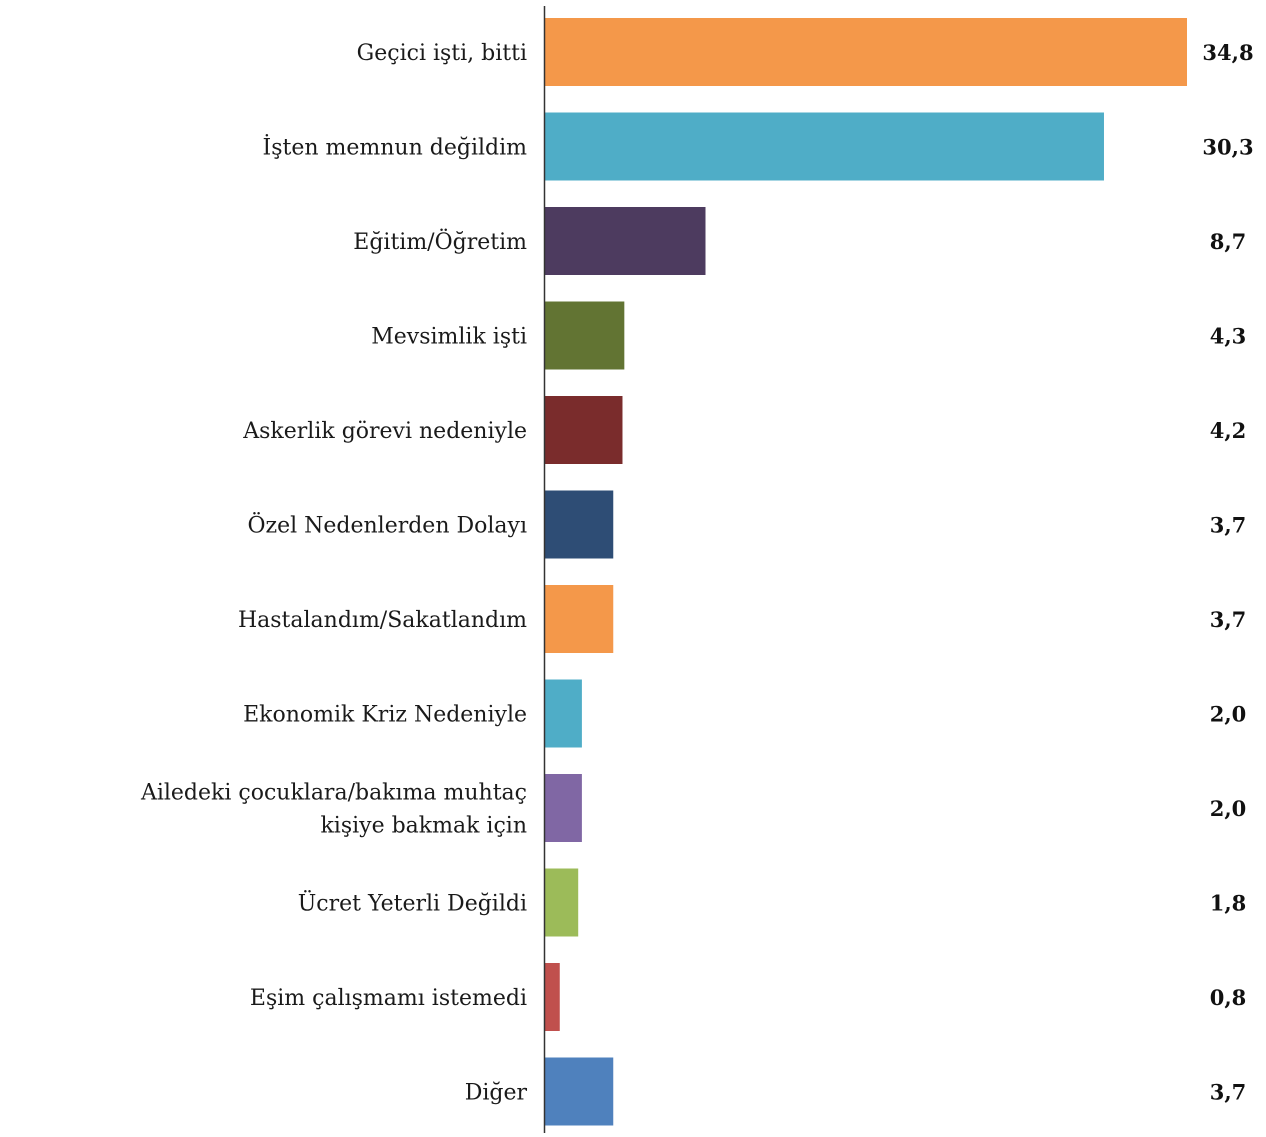 The width and height of the screenshot is (1266, 1137). I want to click on value-label-gecici-isti-bitti: 34,8, so click(1227, 52).